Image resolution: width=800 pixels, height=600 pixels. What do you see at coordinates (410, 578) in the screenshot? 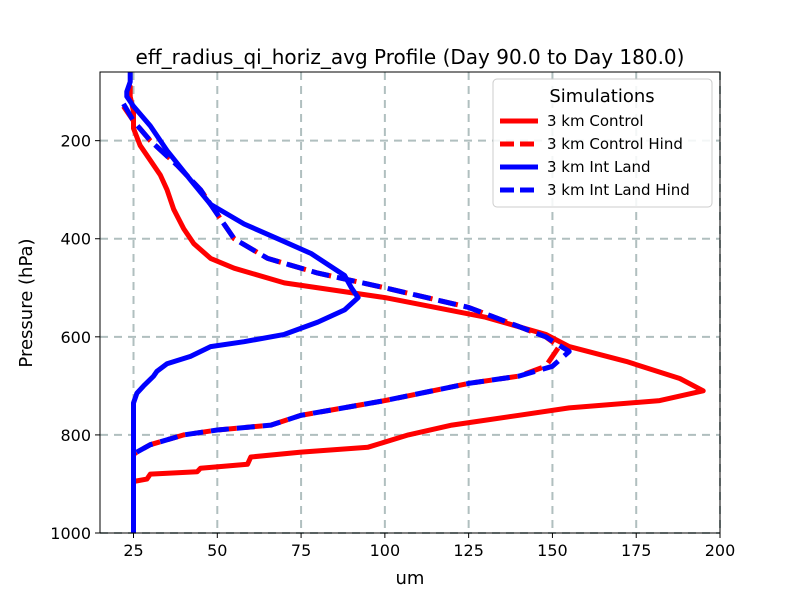
I see `x-axis-label: um` at bounding box center [410, 578].